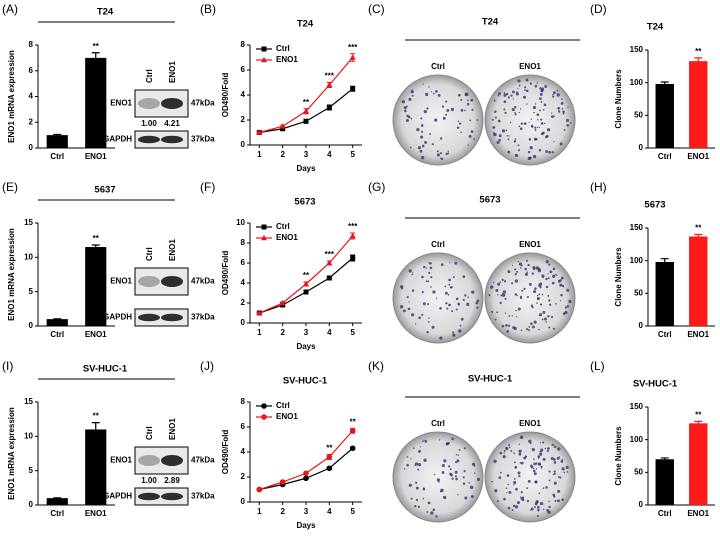 This screenshot has height=539, width=720. What do you see at coordinates (306, 102) in the screenshot?
I see `significance: **` at bounding box center [306, 102].